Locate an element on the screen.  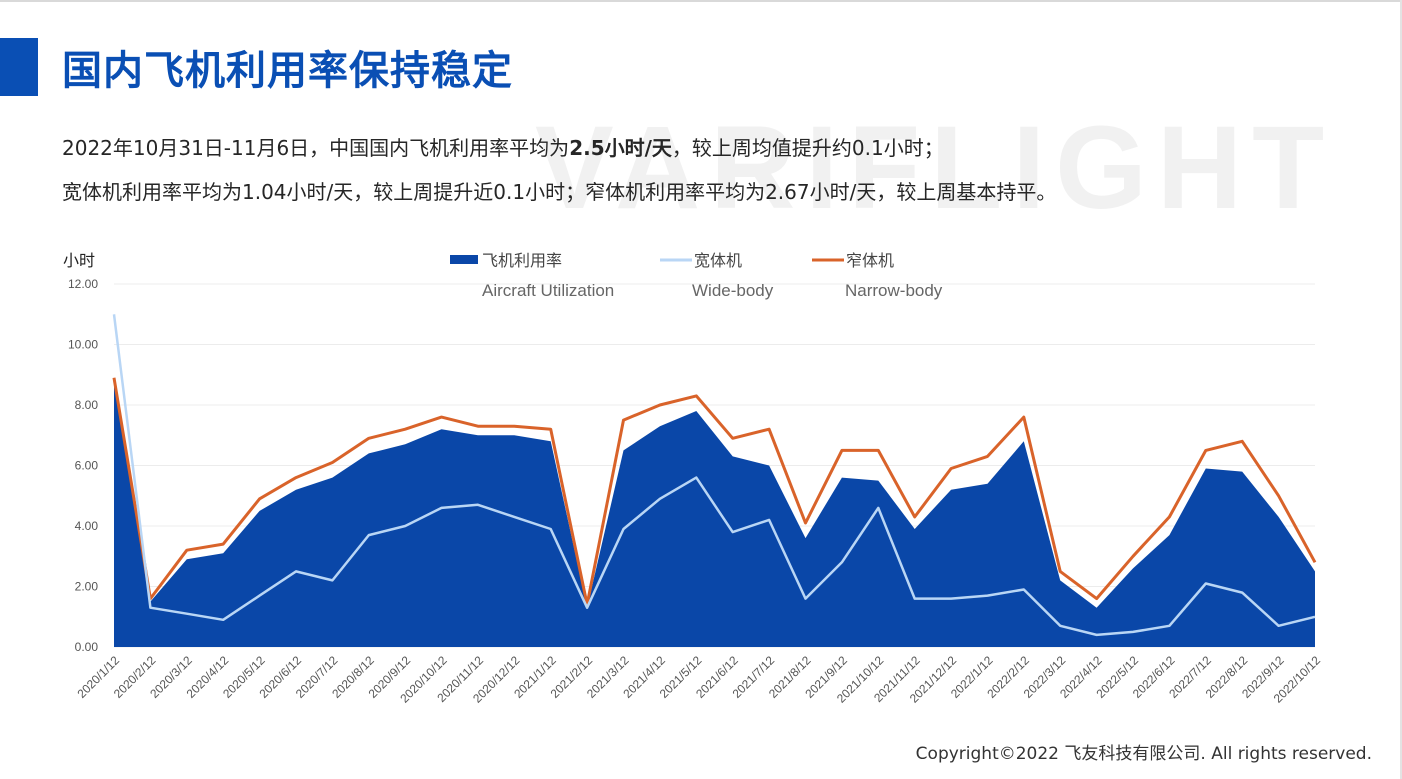
summary-line-1-text-a: 2022年10月31日-11月6日，中国国内飞机利用率平均为 is located at coordinates (316, 148).